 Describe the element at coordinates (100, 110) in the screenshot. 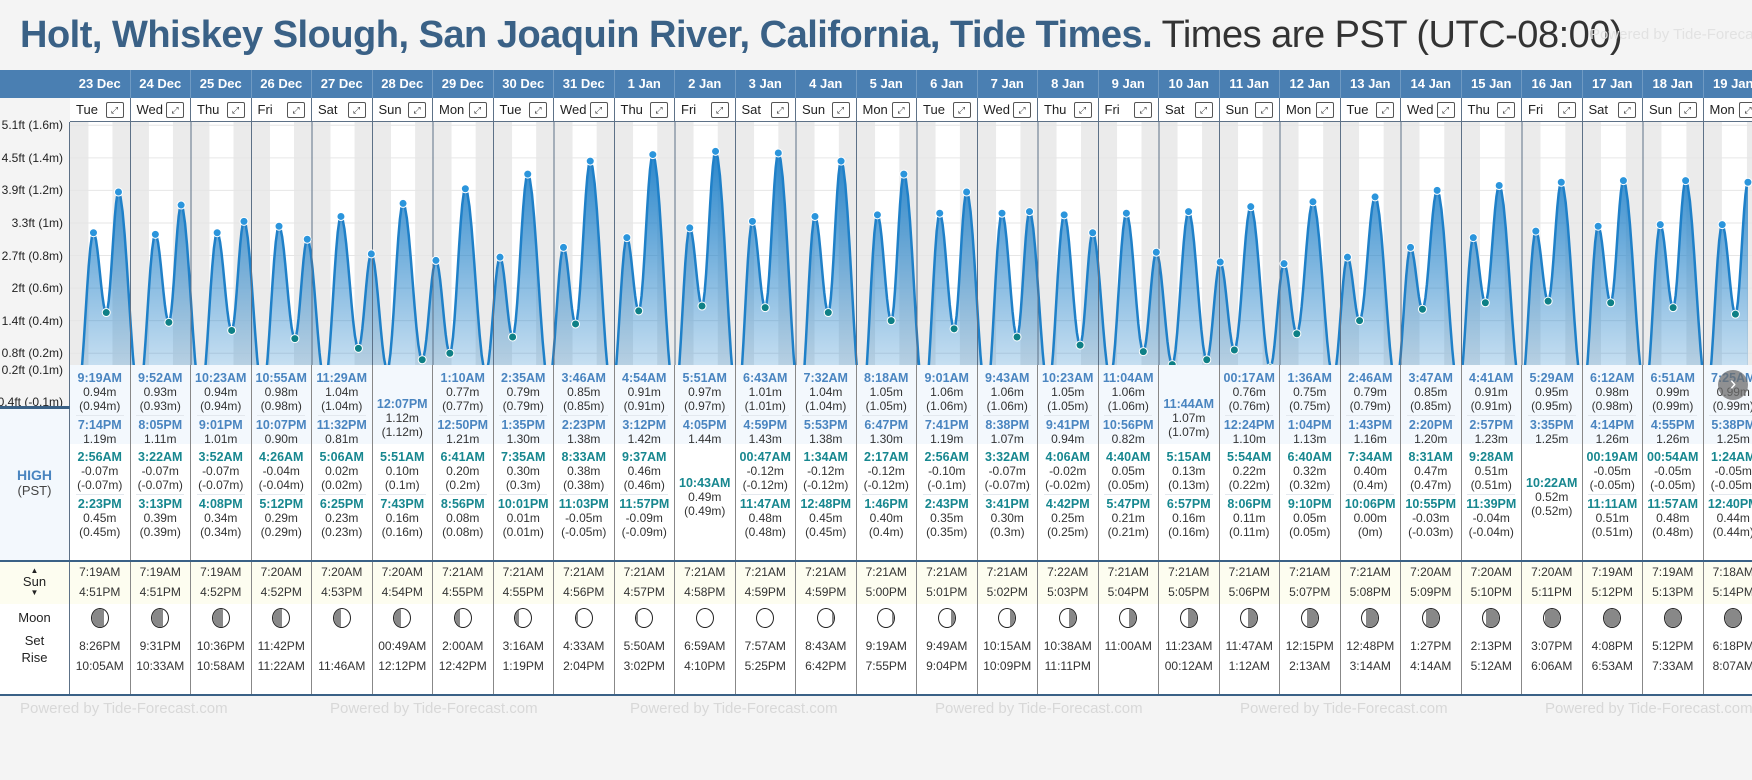

I see `day-header: Tue ⤢` at that location.